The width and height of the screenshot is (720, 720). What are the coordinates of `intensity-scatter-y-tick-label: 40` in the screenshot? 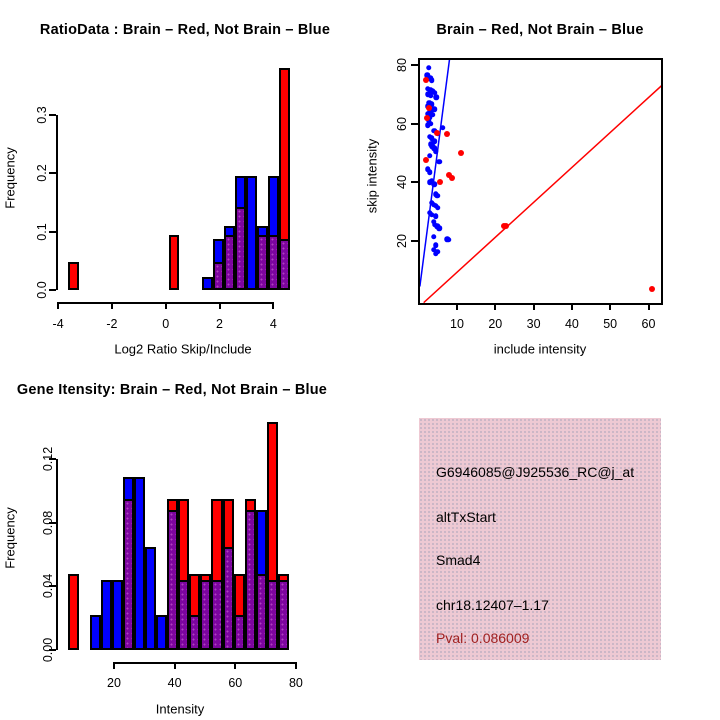 It's located at (402, 182).